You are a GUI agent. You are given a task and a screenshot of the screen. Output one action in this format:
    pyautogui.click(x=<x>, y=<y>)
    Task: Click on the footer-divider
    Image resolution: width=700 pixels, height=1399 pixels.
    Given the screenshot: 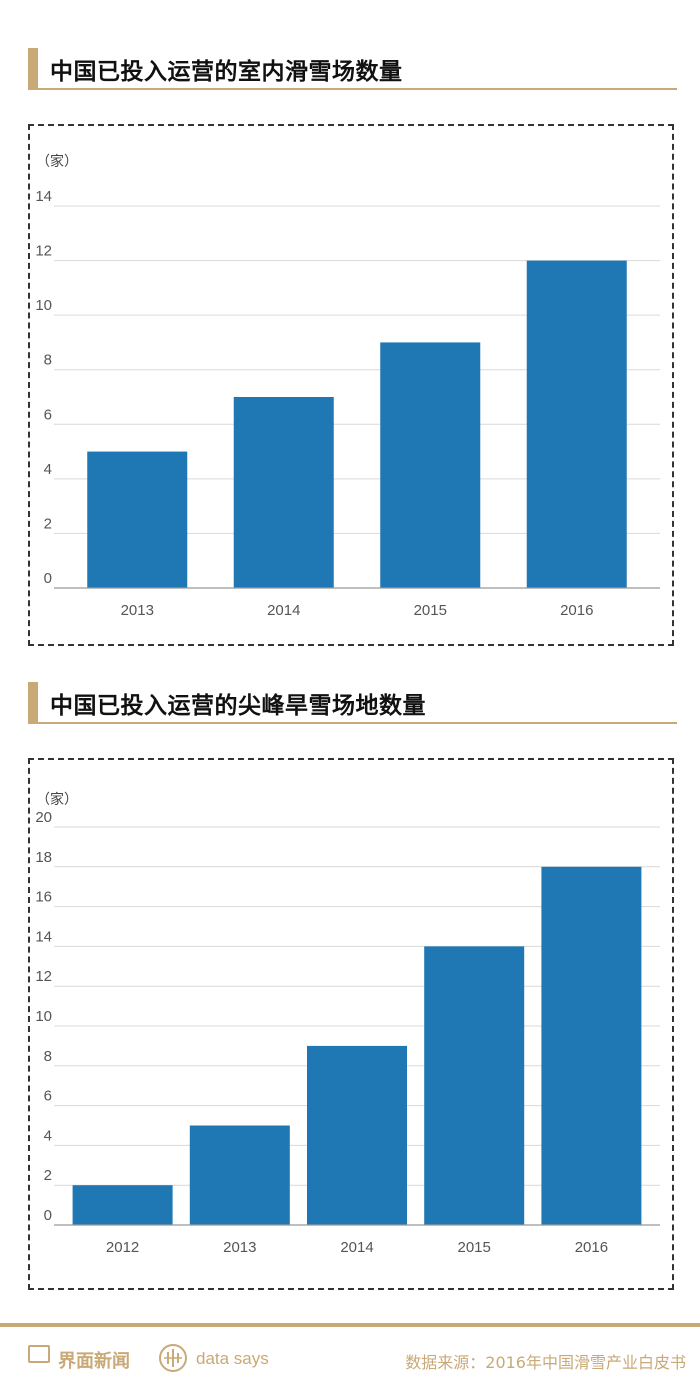 What is the action you would take?
    pyautogui.click(x=350, y=1325)
    